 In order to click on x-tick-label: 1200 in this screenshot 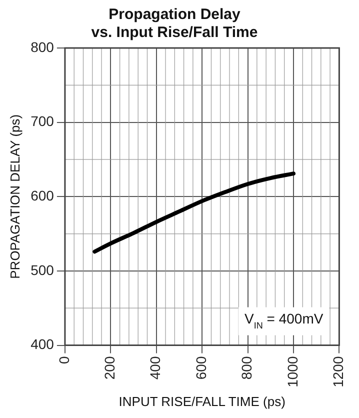, I will do `click(338, 372)`.